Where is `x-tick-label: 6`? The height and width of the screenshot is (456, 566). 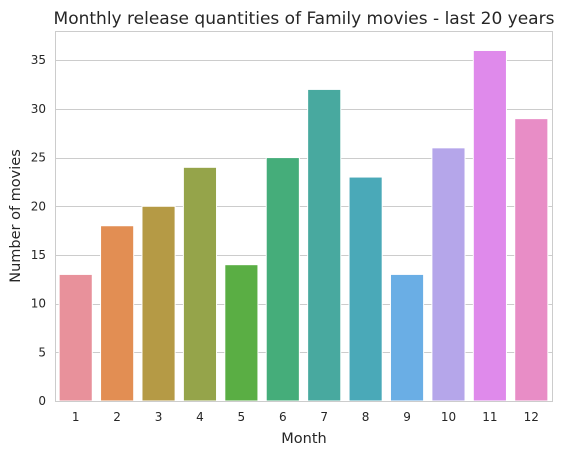
x-tick-label: 6 is located at coordinates (283, 417).